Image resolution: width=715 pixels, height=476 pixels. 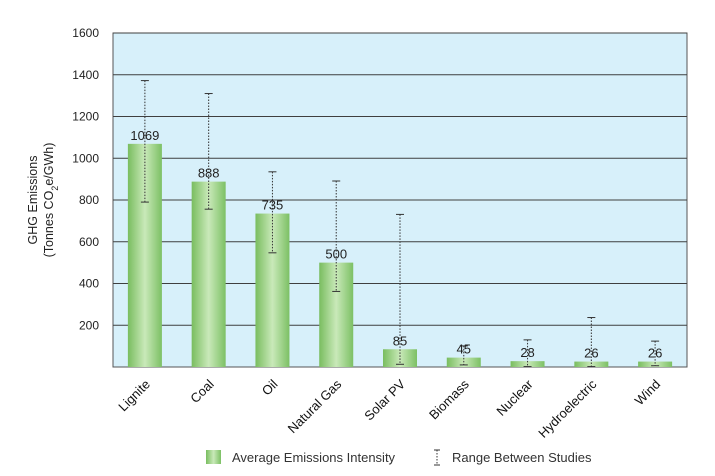 What do you see at coordinates (85, 33) in the screenshot?
I see `y-tick-label: 1600` at bounding box center [85, 33].